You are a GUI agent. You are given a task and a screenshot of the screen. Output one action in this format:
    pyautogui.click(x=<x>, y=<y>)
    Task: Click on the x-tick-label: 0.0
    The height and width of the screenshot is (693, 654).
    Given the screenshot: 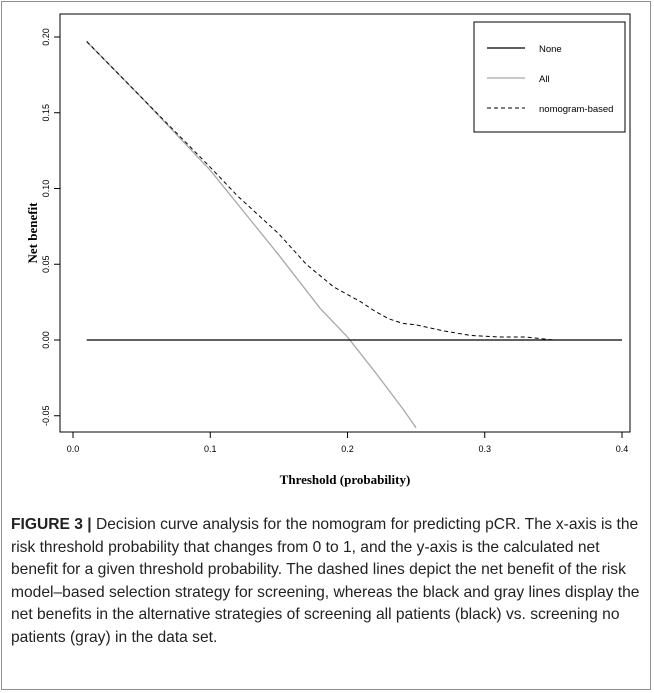 What is the action you would take?
    pyautogui.click(x=73, y=449)
    